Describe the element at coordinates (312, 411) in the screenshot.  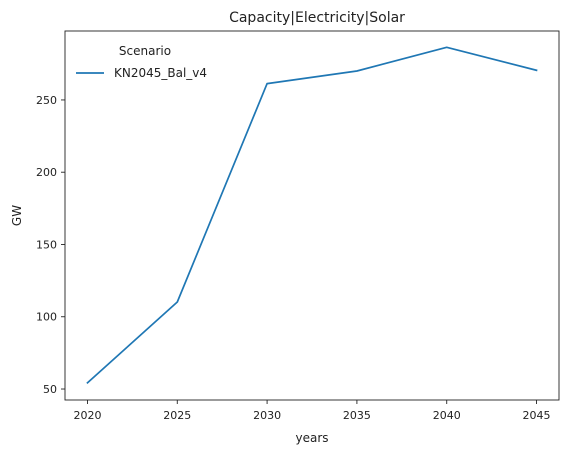
I see `x-axis: 2020 2025 2030 2035 2040 2045` at that location.